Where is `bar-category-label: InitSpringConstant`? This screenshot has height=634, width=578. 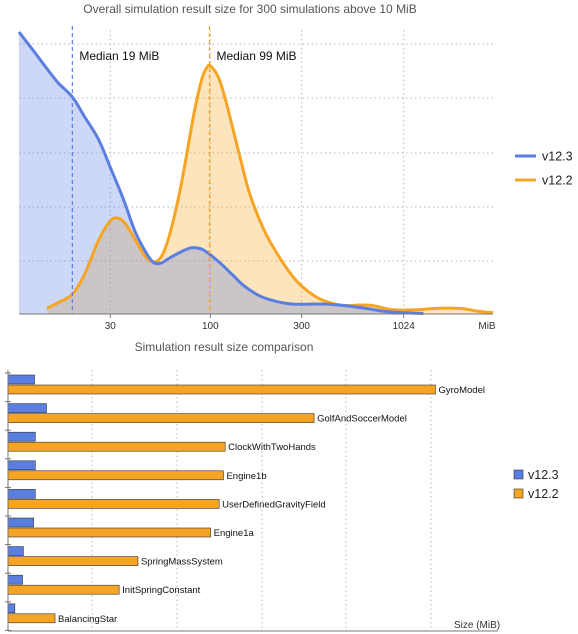 bar-category-label: InitSpringConstant is located at coordinates (161, 590).